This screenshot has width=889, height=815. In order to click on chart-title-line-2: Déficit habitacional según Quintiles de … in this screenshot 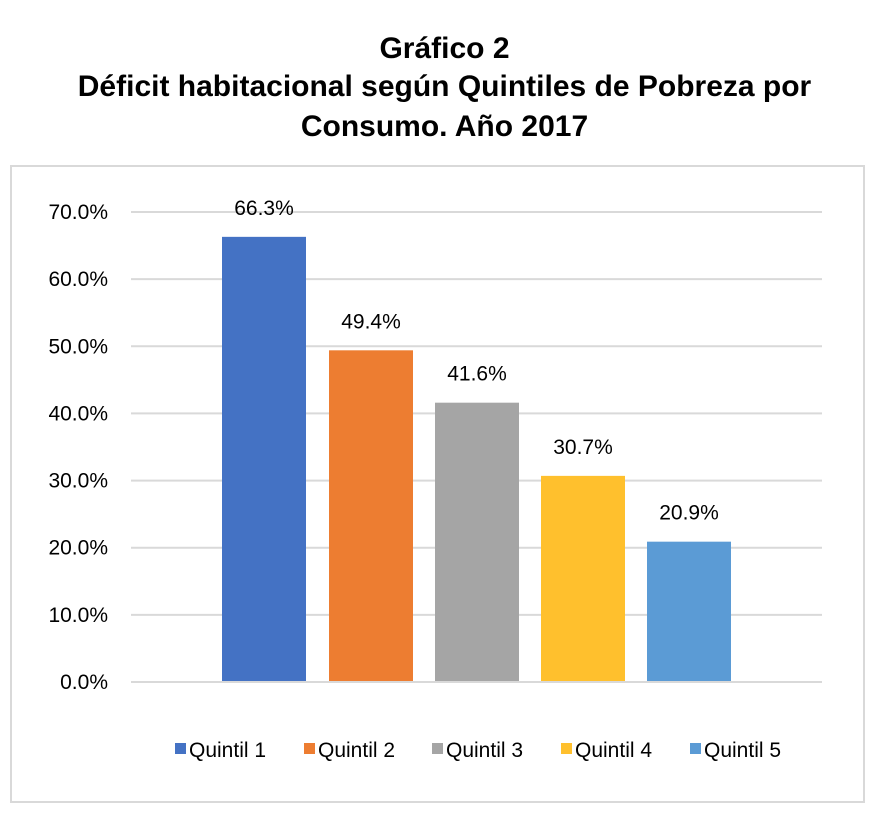, I will do `click(444, 86)`.